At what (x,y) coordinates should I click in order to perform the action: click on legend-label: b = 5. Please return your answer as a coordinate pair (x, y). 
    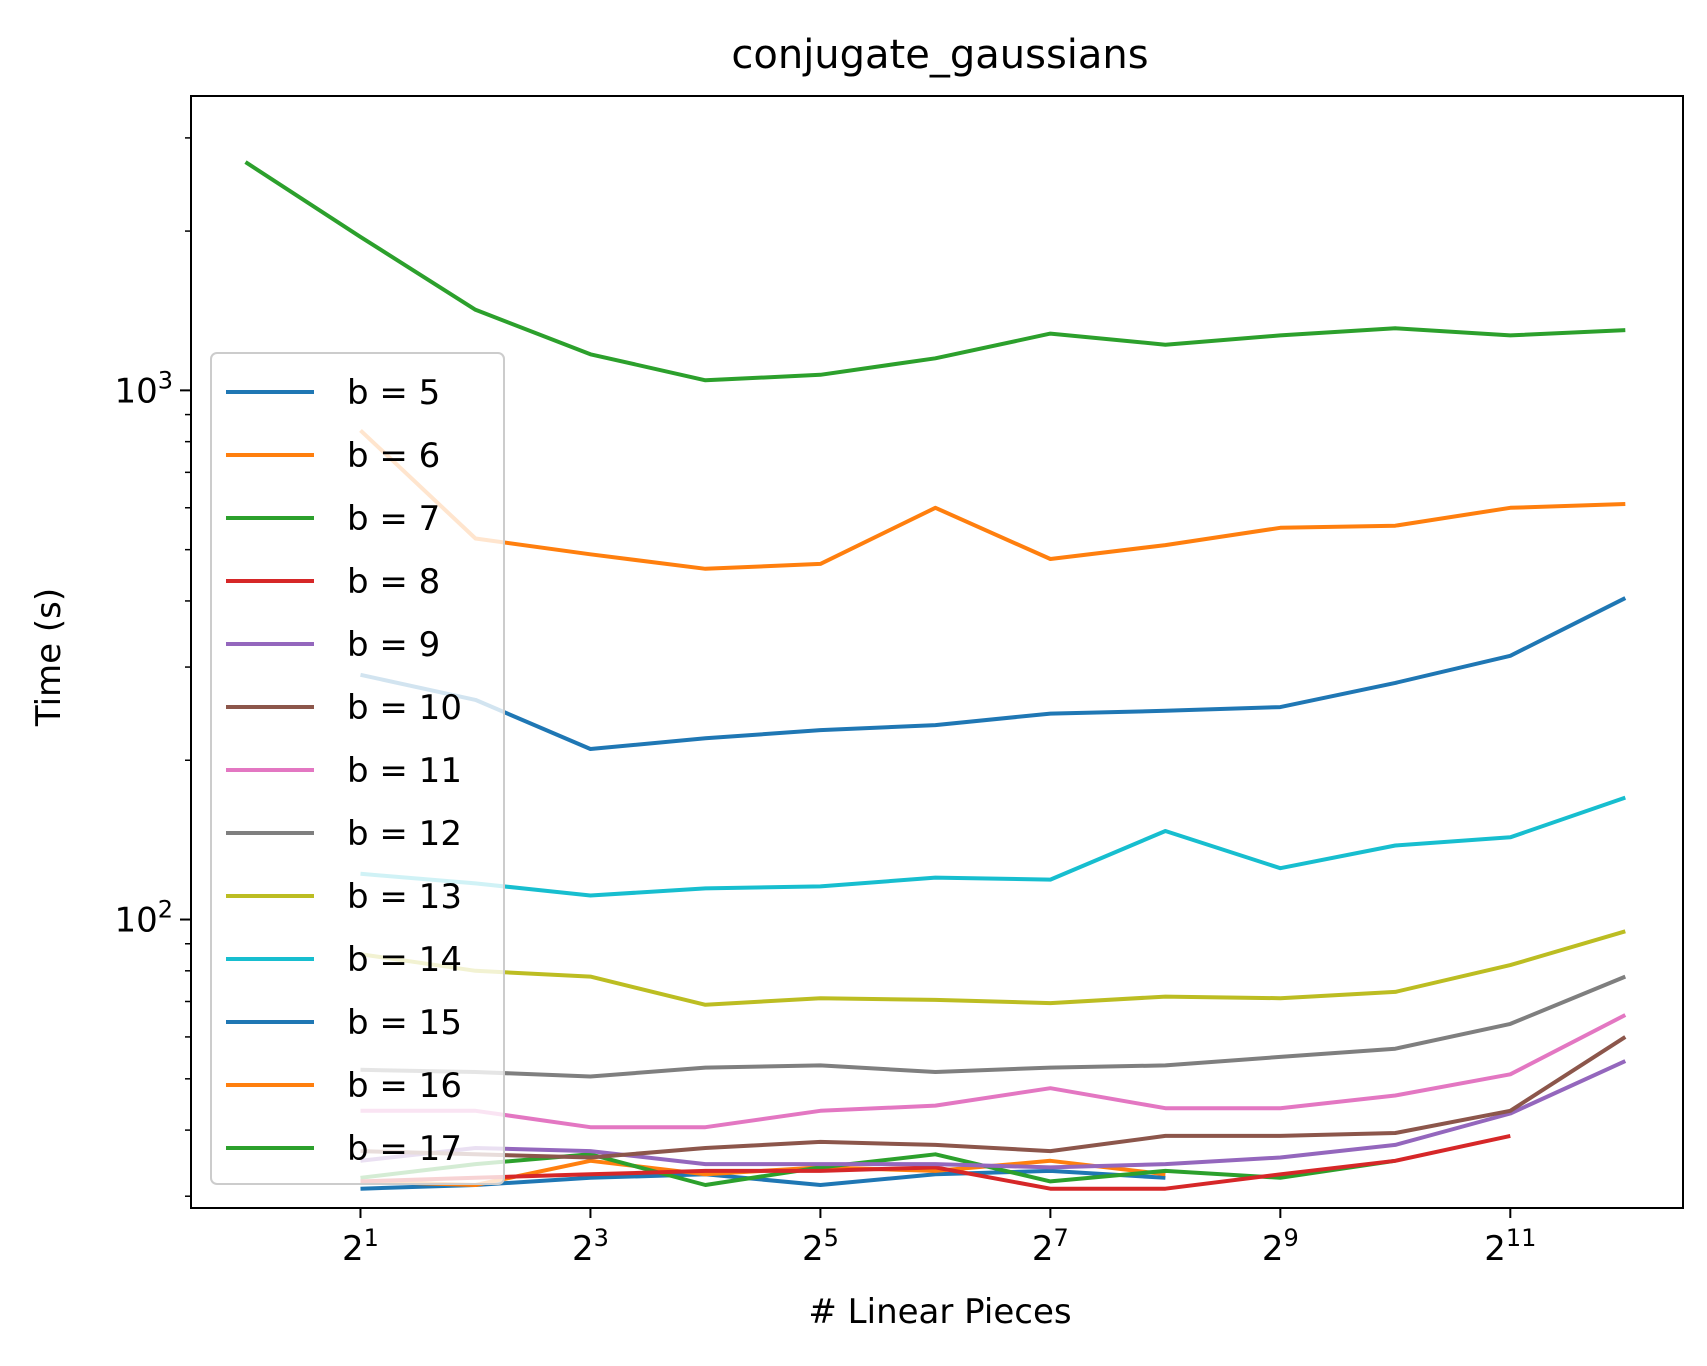
    Looking at the image, I should click on (393, 393).